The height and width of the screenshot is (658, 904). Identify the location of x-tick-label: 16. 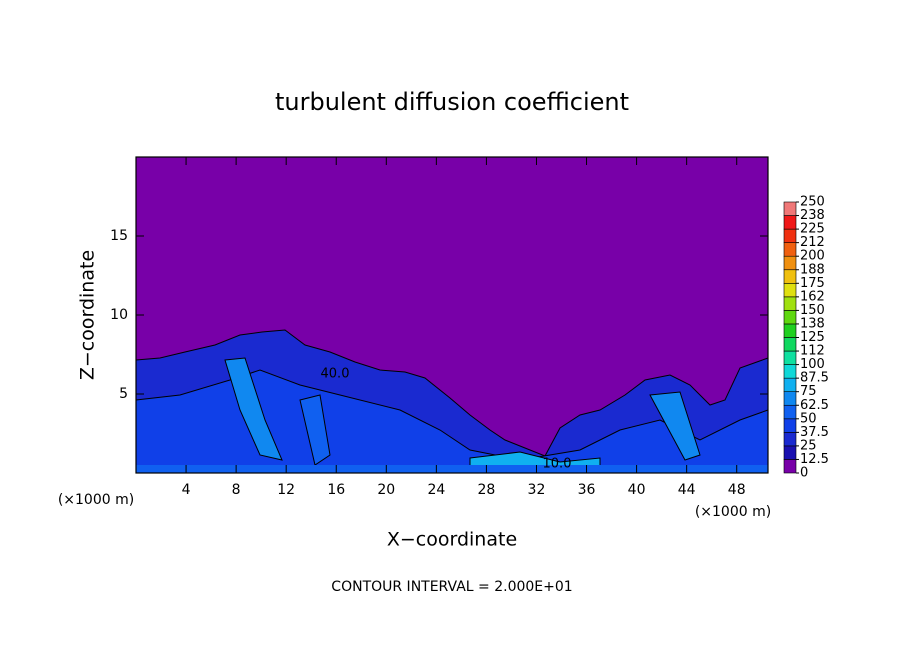
(336, 490).